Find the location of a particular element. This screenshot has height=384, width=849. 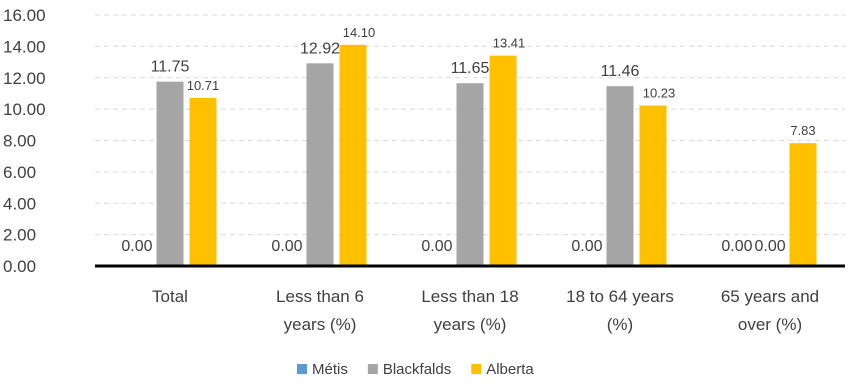

y-tick-label: 16.00 is located at coordinates (24, 15).